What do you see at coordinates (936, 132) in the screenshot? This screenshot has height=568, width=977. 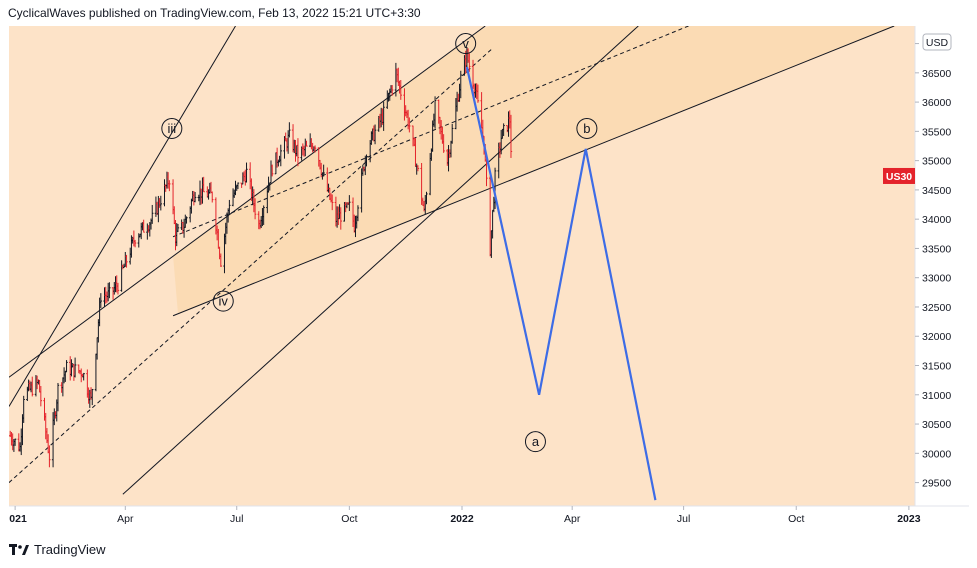 I see `price-tick-label: 35500` at bounding box center [936, 132].